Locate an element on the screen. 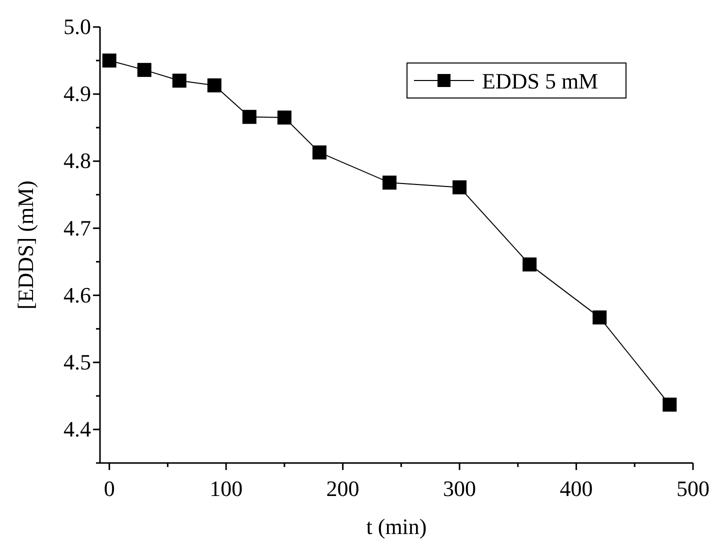 This screenshot has height=546, width=717. x-tick-label: 500 is located at coordinates (693, 489).